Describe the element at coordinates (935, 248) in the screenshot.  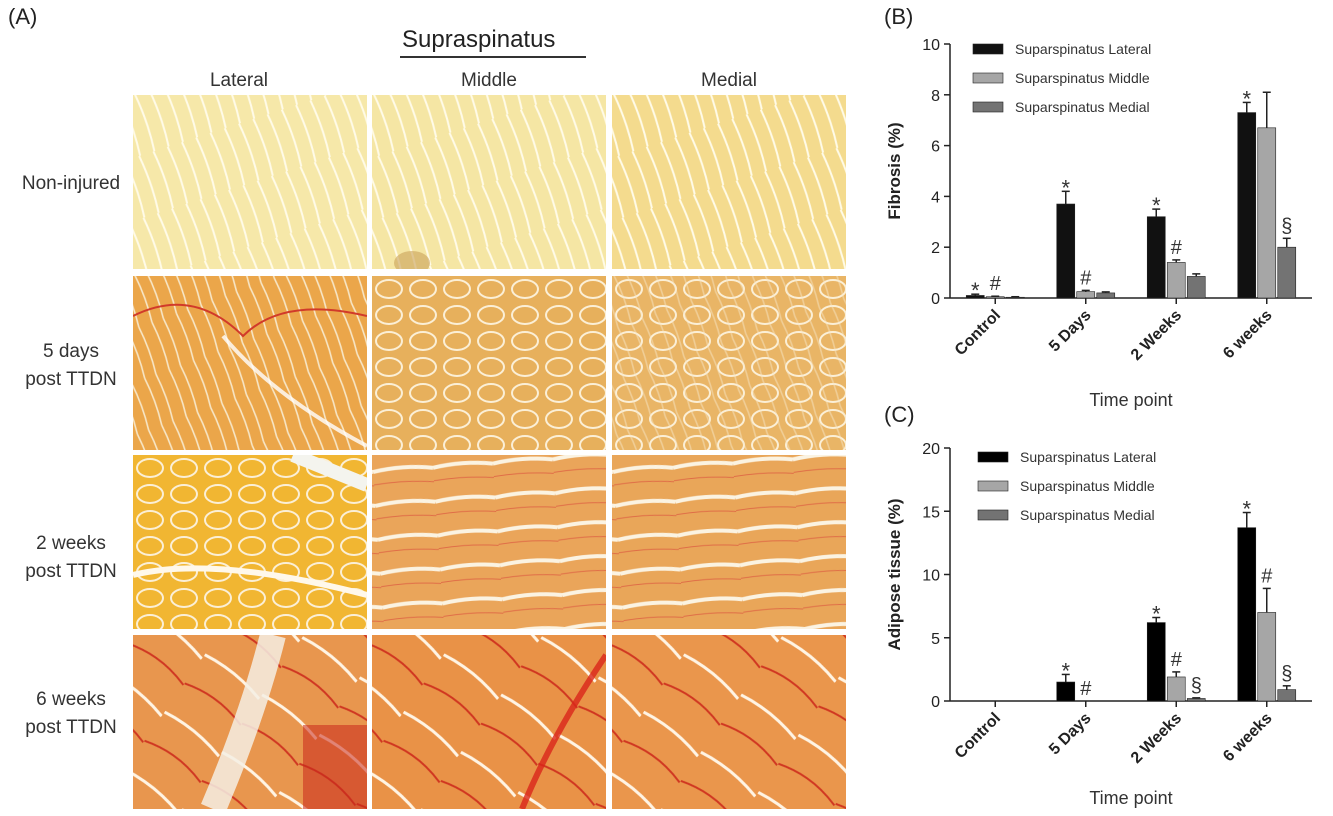
I see `y-tick-label: 2` at that location.